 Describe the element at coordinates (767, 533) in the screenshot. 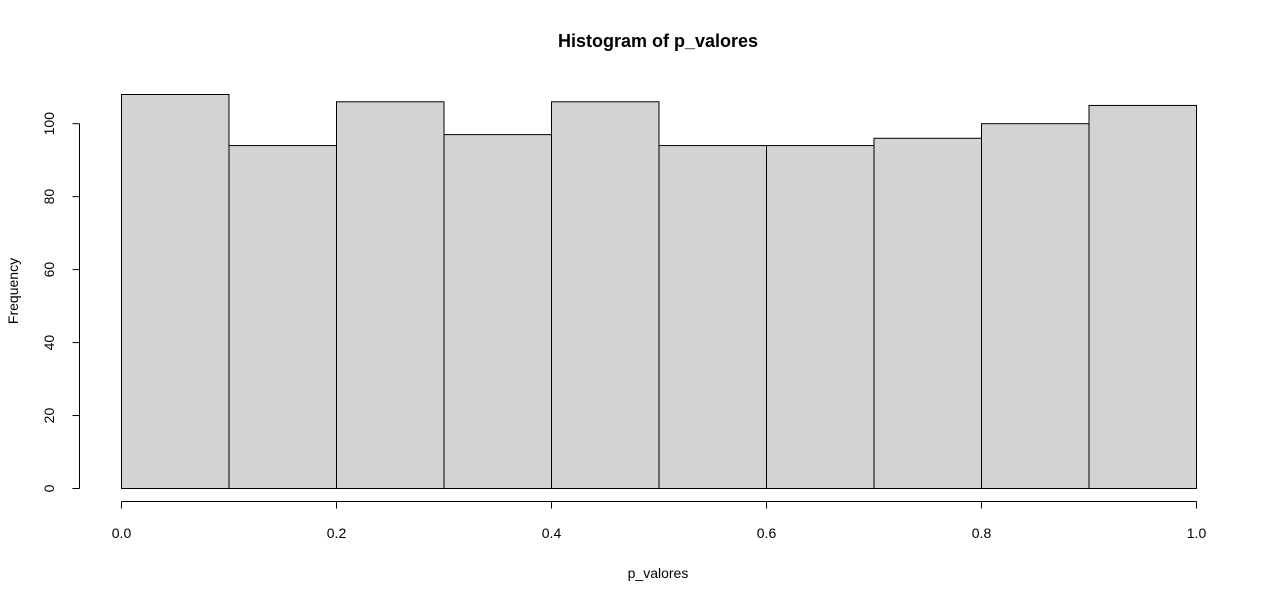

I see `x-tick-label: 0.6` at that location.